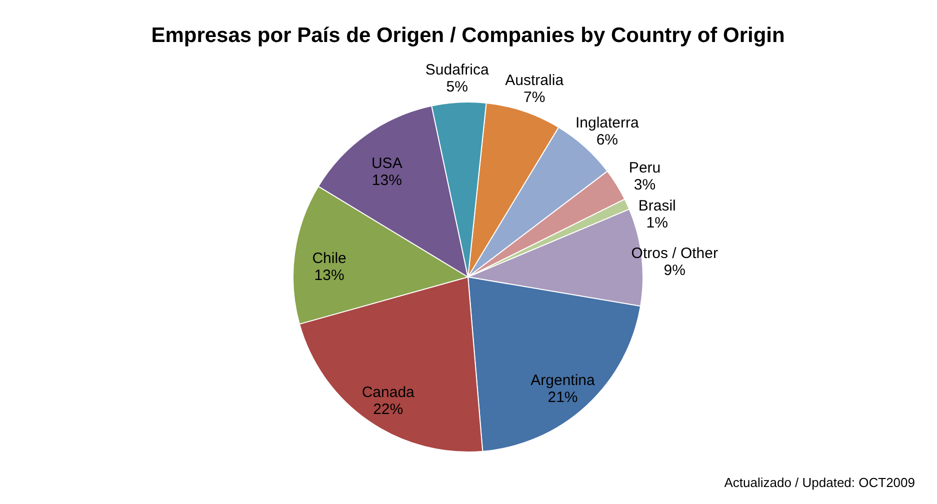 The image size is (937, 504). What do you see at coordinates (644, 167) in the screenshot?
I see `slice-label: Peru` at bounding box center [644, 167].